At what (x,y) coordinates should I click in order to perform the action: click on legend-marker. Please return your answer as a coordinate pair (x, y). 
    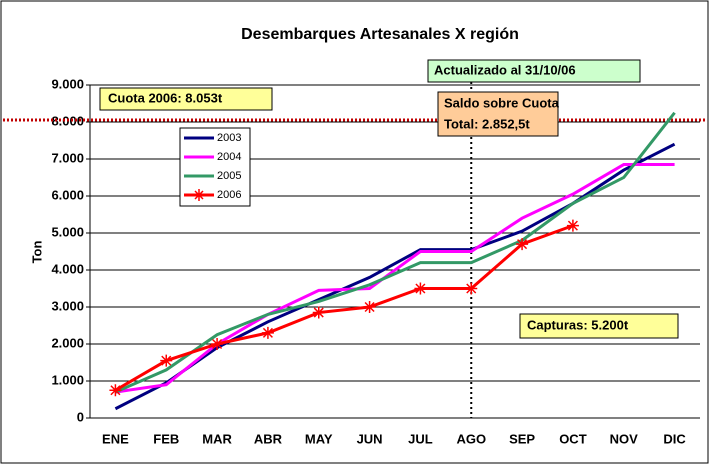
    Looking at the image, I should click on (199, 195).